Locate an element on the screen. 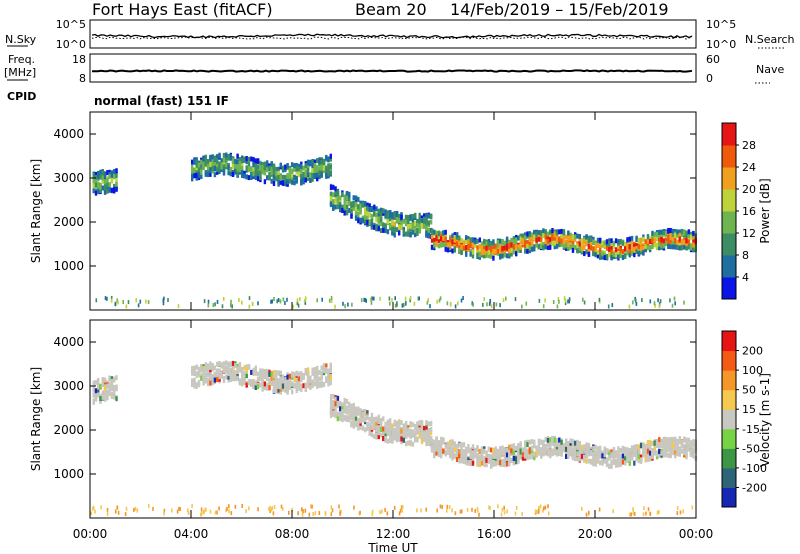  noise-strip-frame is located at coordinates (393, 34).